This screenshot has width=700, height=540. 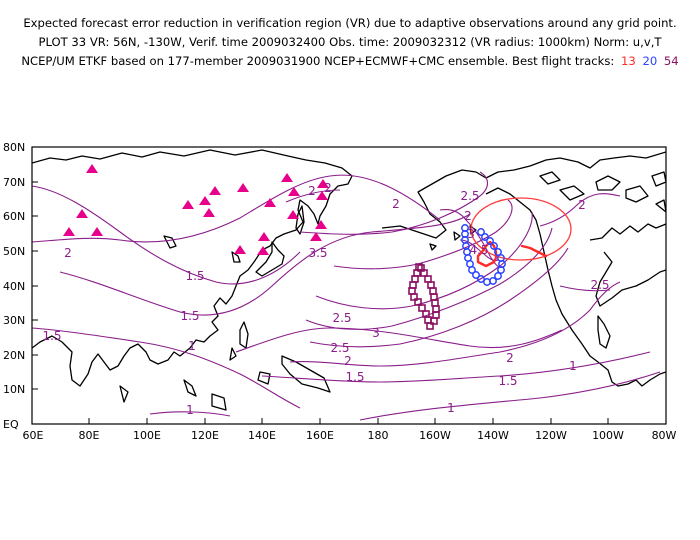 I want to click on lon-label: 120W, so click(x=551, y=435).